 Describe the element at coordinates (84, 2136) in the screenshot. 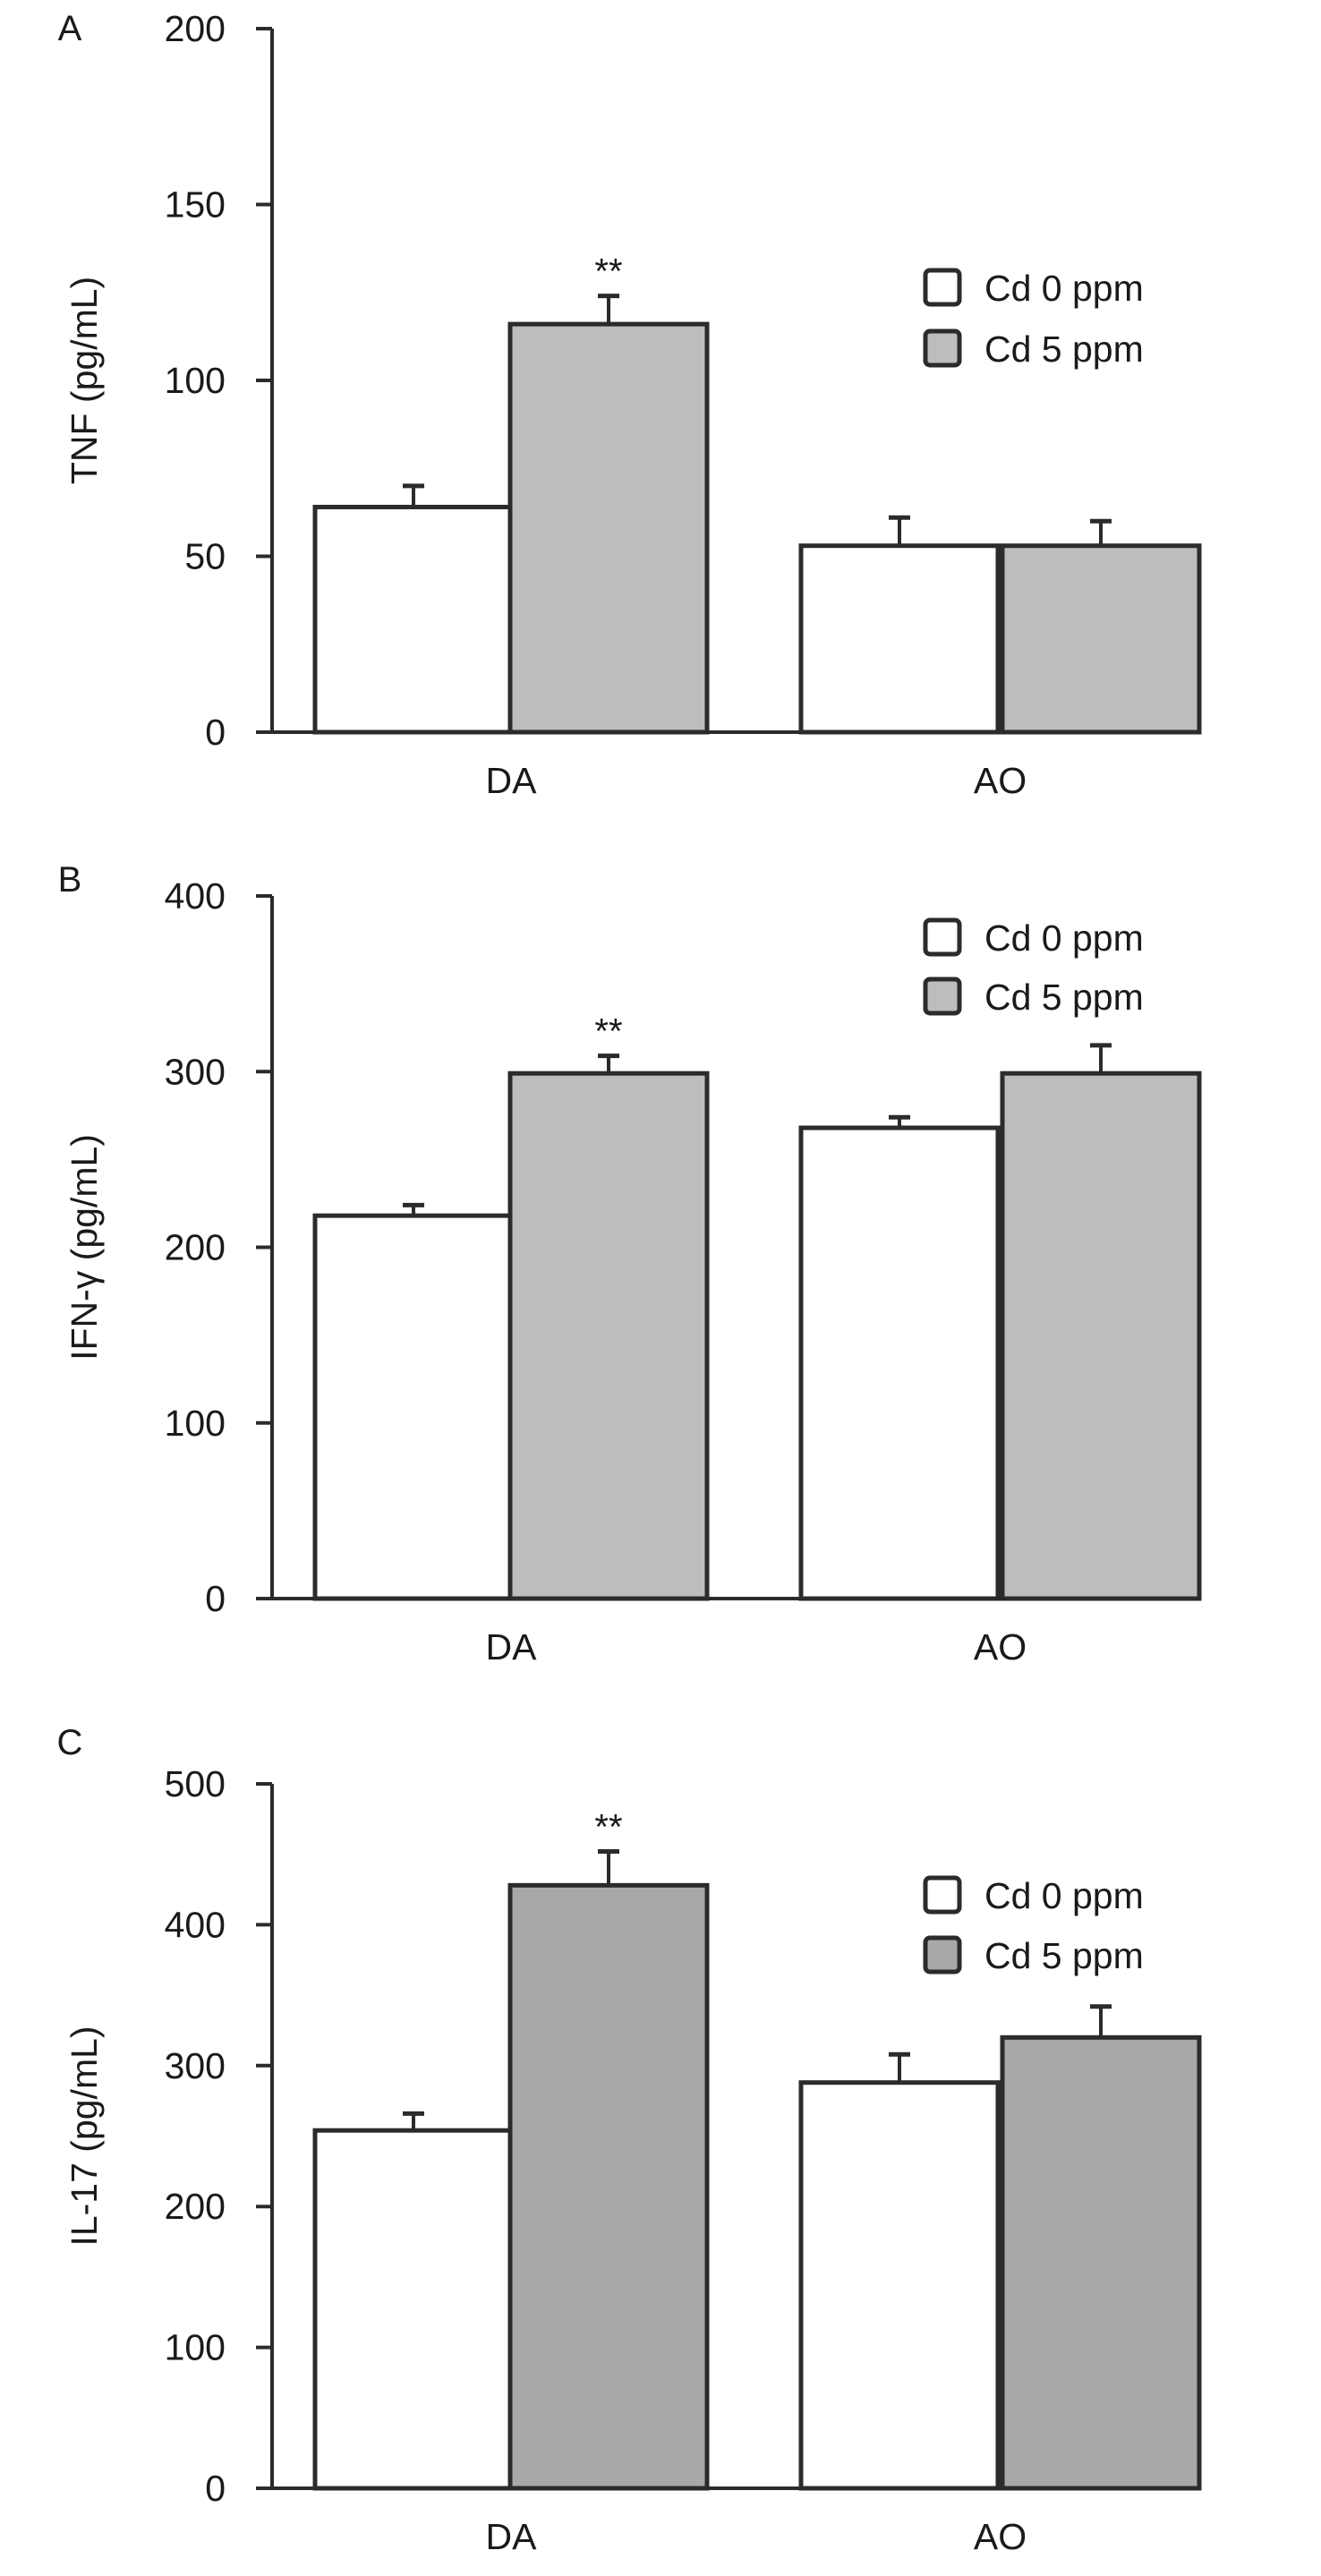

I see `y-axis-label: IL-17 (pg/mL)` at that location.